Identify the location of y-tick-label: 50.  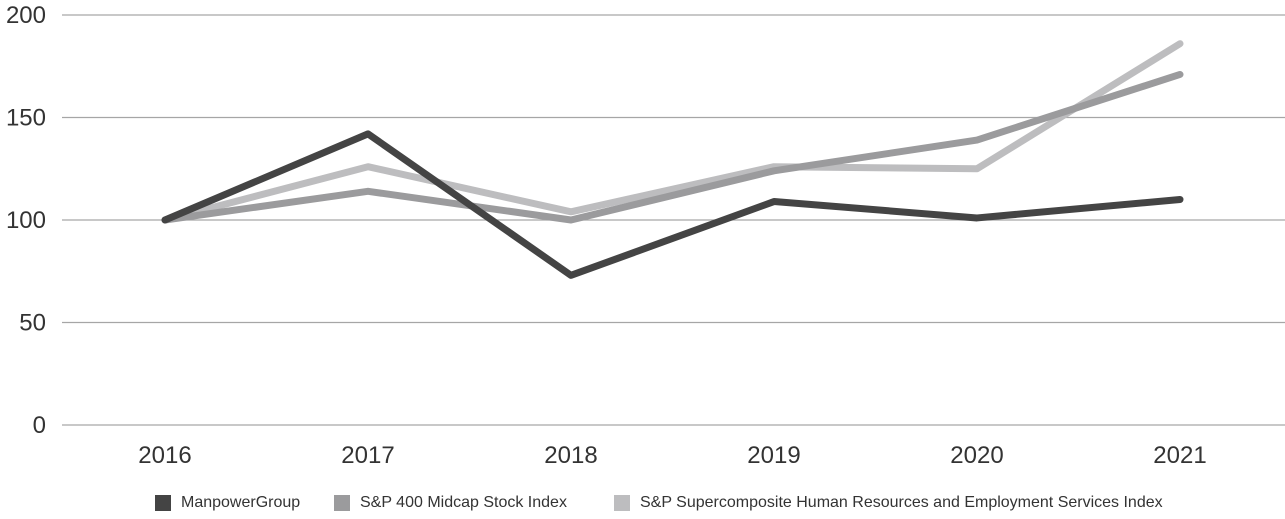
(32, 323).